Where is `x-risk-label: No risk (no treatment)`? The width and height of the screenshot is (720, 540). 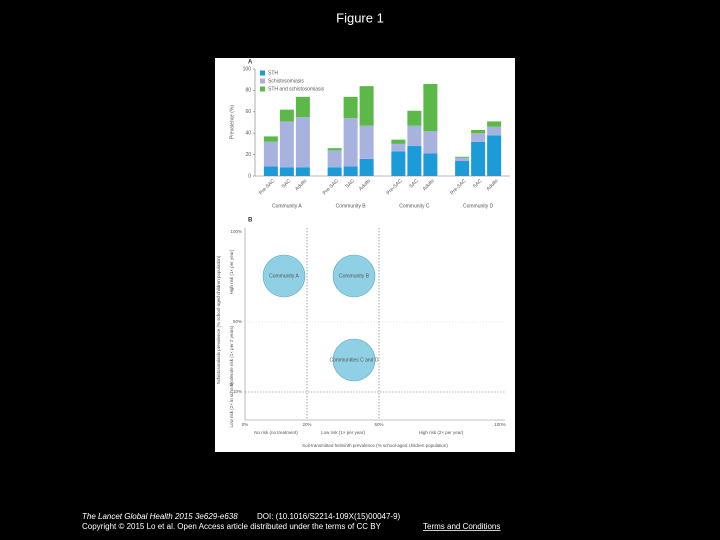
x-risk-label: No risk (no treatment) is located at coordinates (276, 432).